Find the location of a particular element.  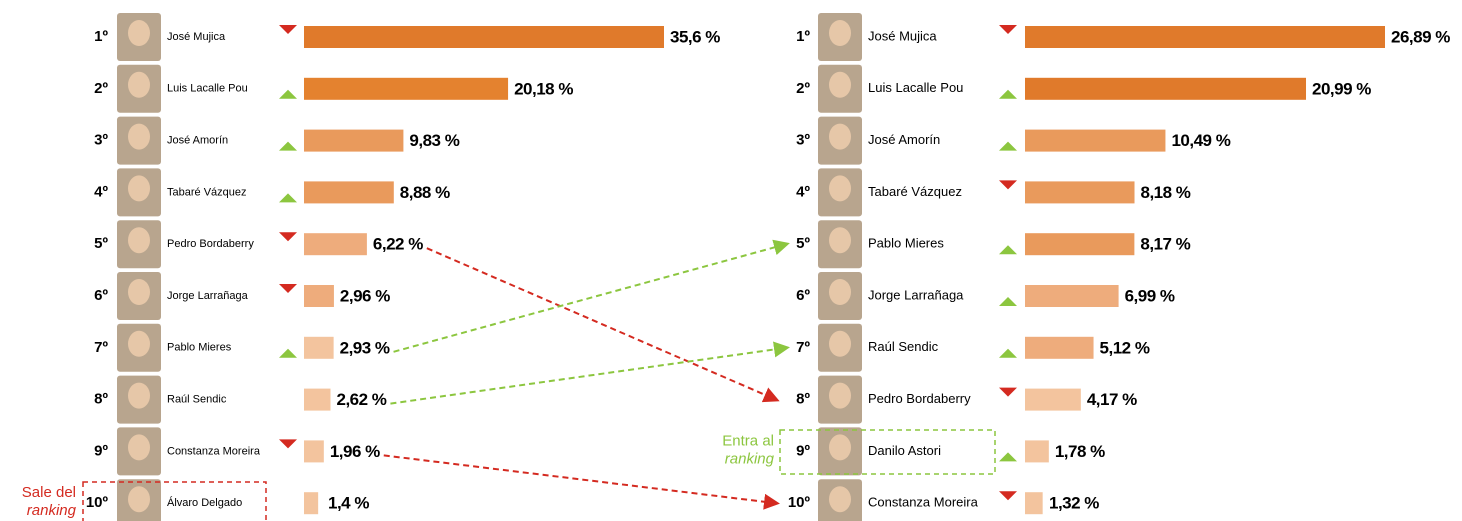

value-label: 1,4 % is located at coordinates (348, 503).